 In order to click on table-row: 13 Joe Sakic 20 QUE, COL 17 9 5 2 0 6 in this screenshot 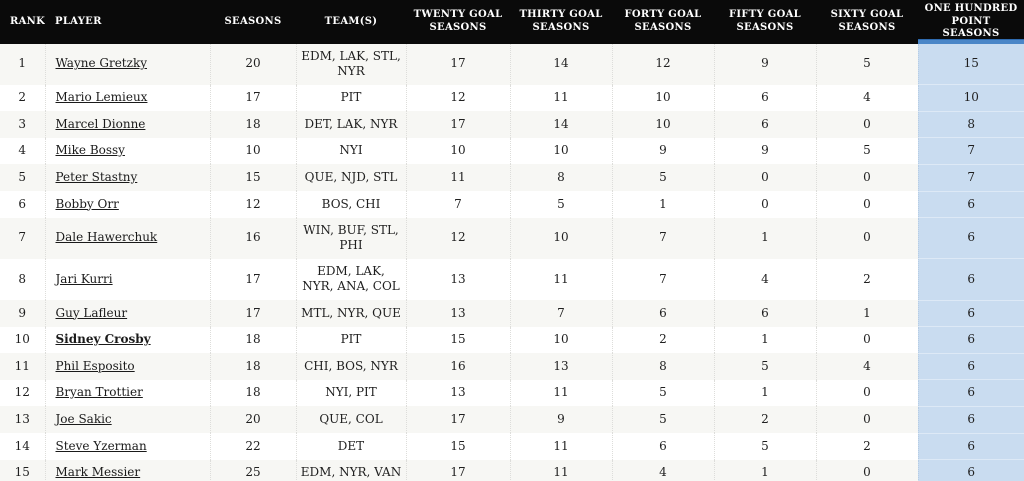, I will do `click(512, 420)`.